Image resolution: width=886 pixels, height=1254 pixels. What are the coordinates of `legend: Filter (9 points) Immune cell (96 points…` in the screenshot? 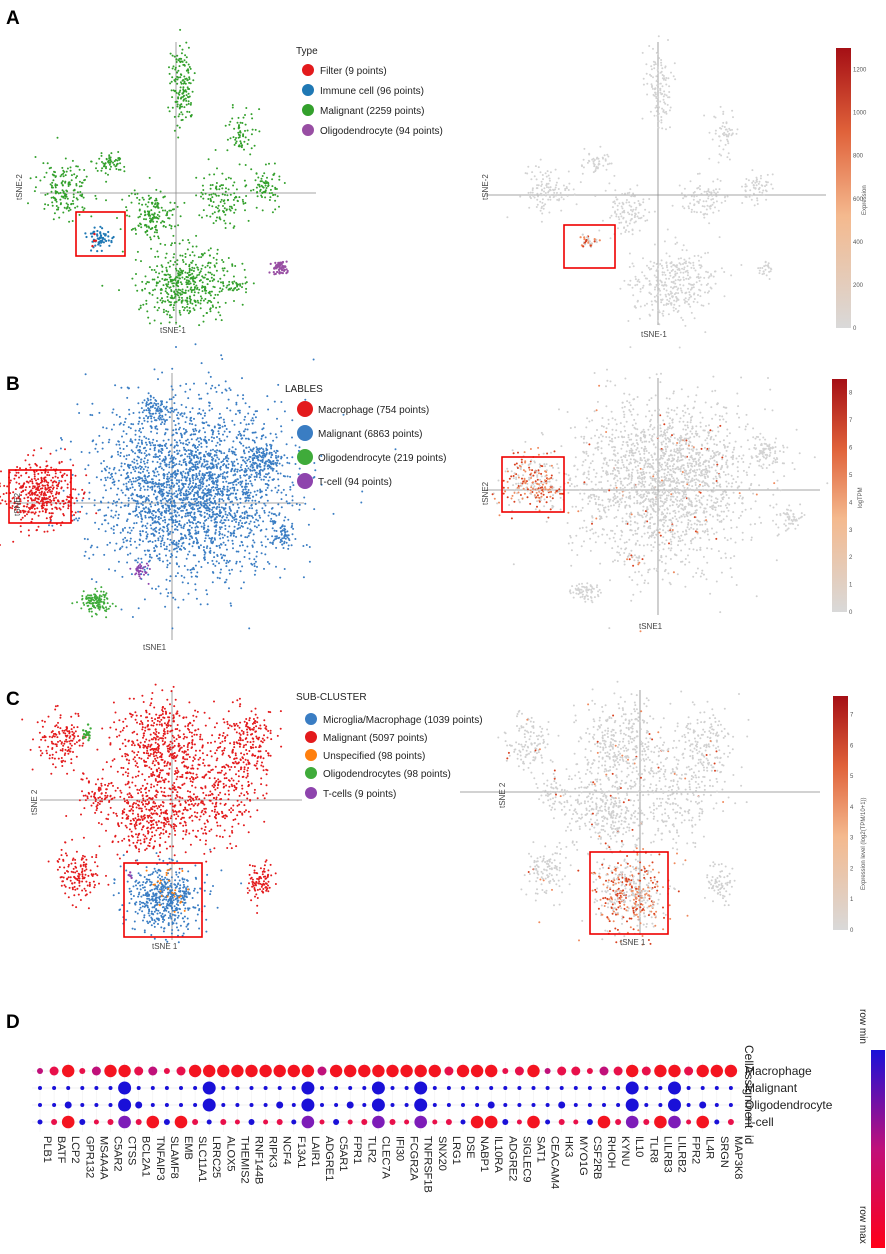 It's located at (372, 100).